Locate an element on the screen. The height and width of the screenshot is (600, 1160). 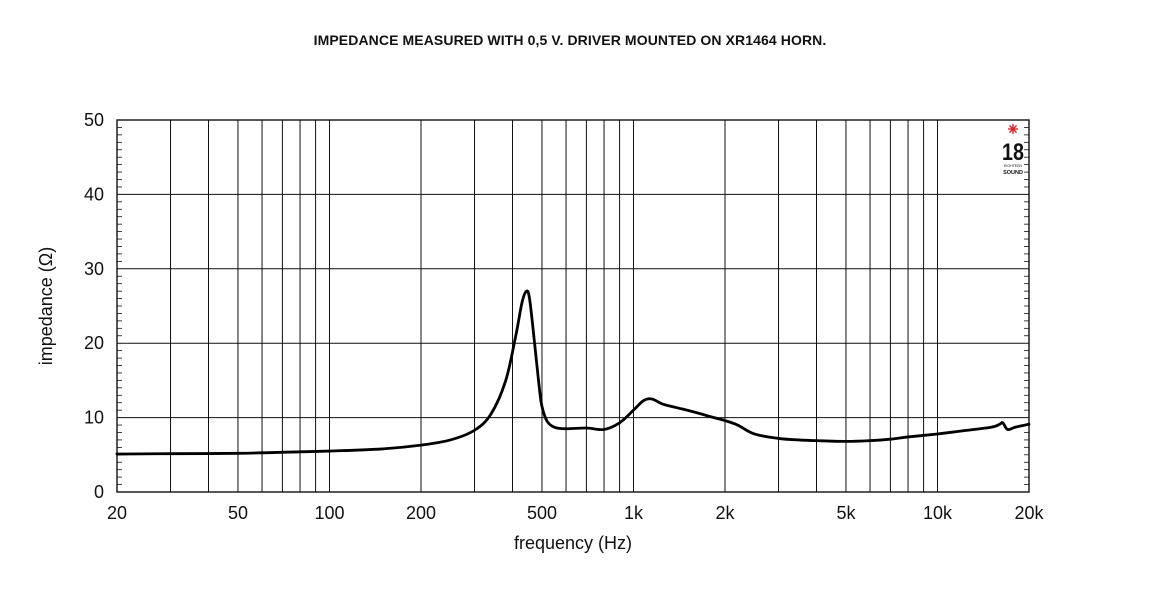
logo-number: 18 is located at coordinates (1013, 152).